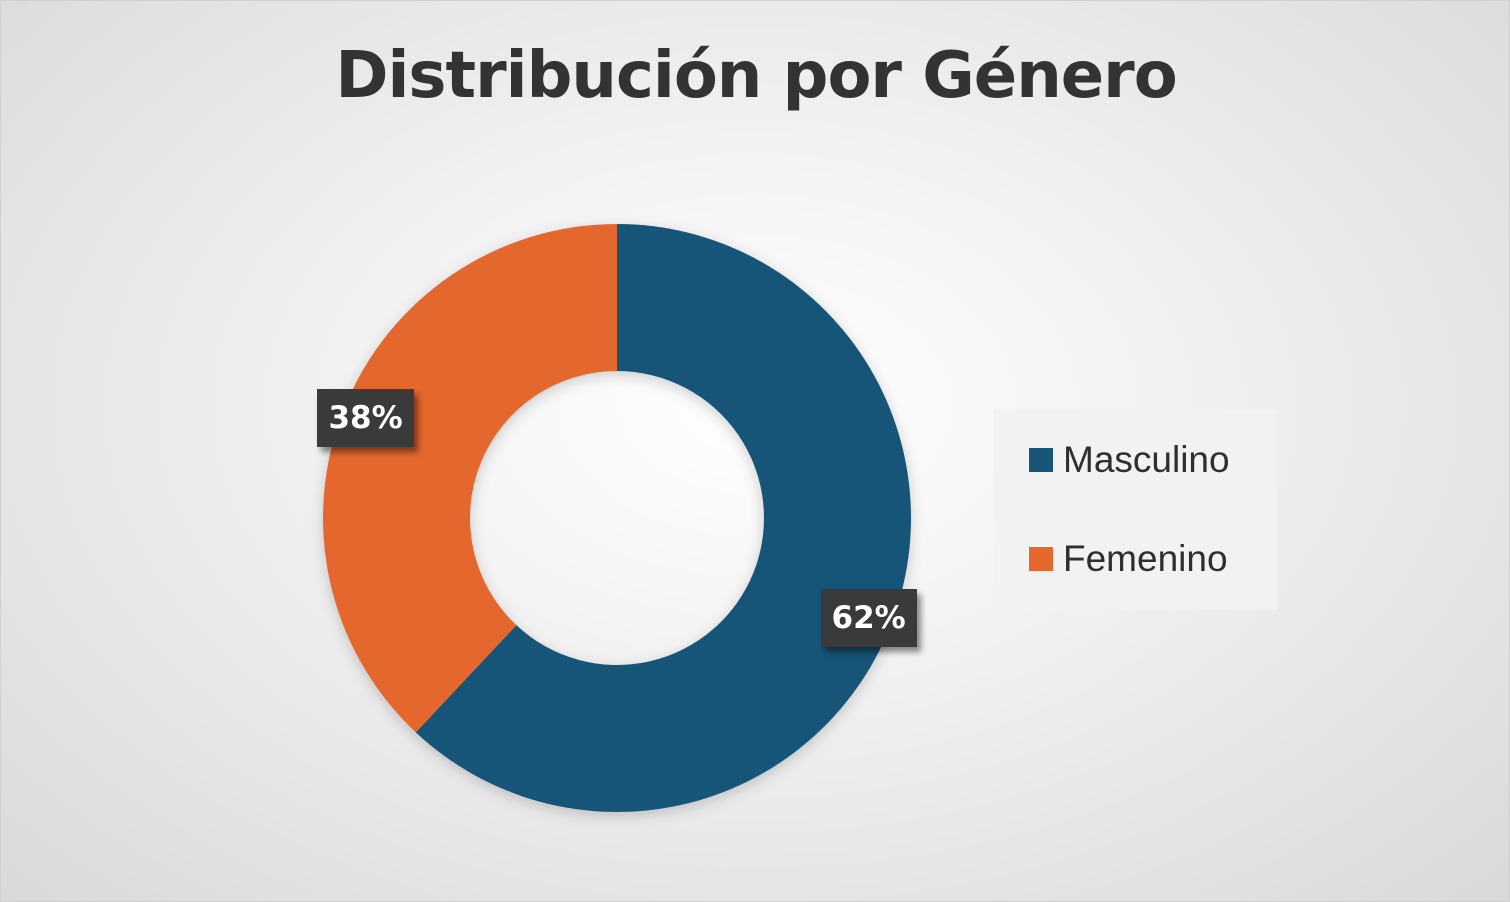  Describe the element at coordinates (868, 617) in the screenshot. I see `data-label-masculino: 62%` at that location.